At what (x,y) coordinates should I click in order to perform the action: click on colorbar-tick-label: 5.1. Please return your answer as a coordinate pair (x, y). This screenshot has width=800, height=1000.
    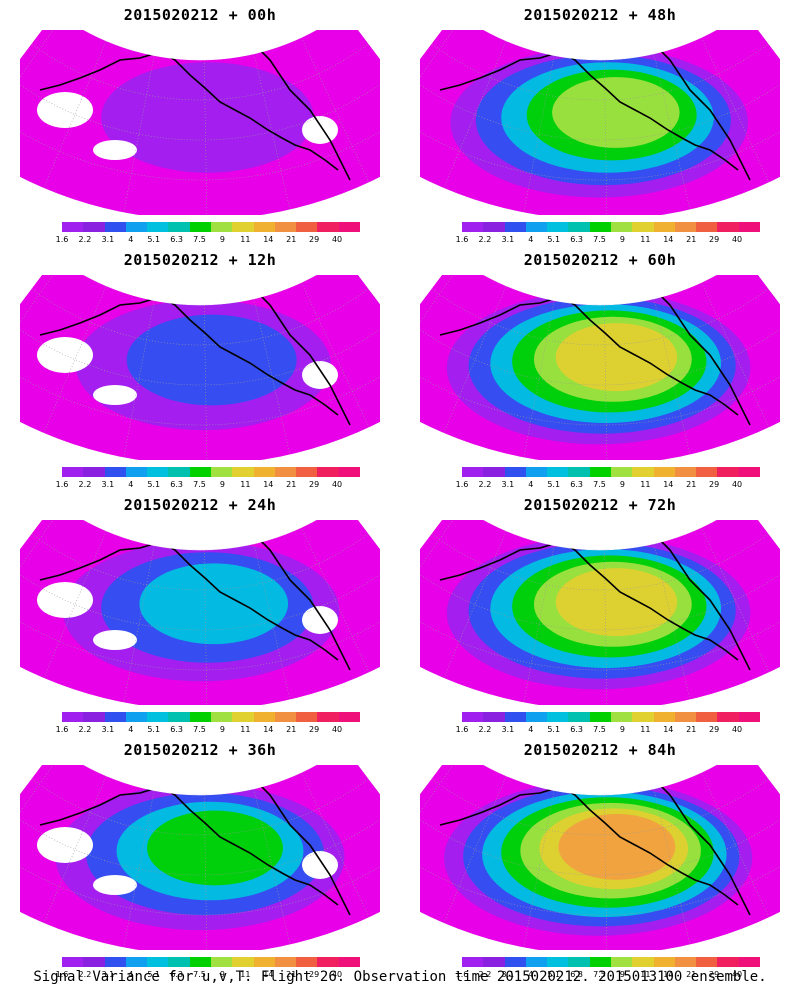
    Looking at the image, I should click on (154, 484).